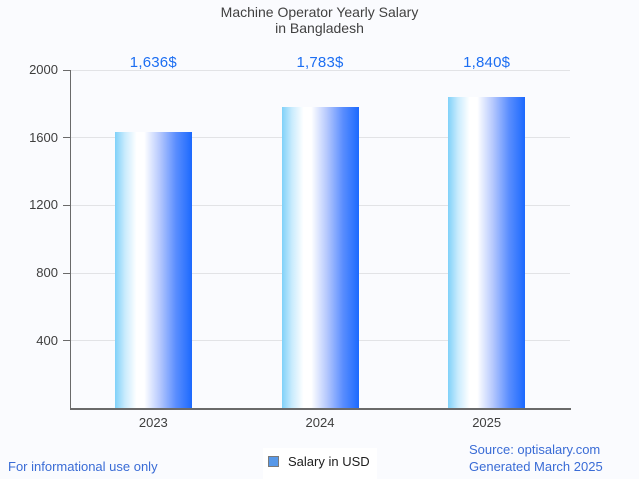 This screenshot has height=479, width=639. Describe the element at coordinates (320, 409) in the screenshot. I see `x-axis-line` at that location.